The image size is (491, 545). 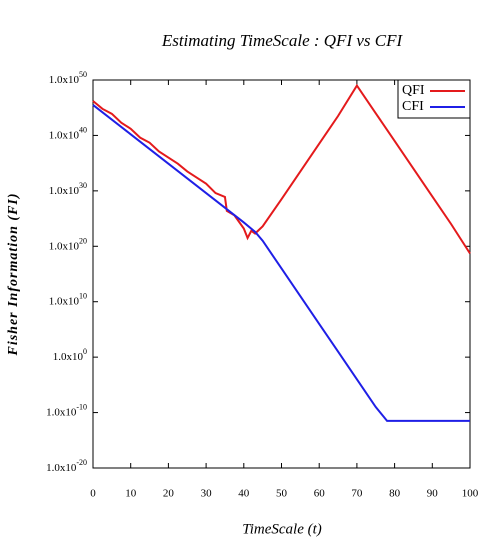 What do you see at coordinates (83, 240) in the screenshot?
I see `y-tick-label-exponent: 20` at bounding box center [83, 240].